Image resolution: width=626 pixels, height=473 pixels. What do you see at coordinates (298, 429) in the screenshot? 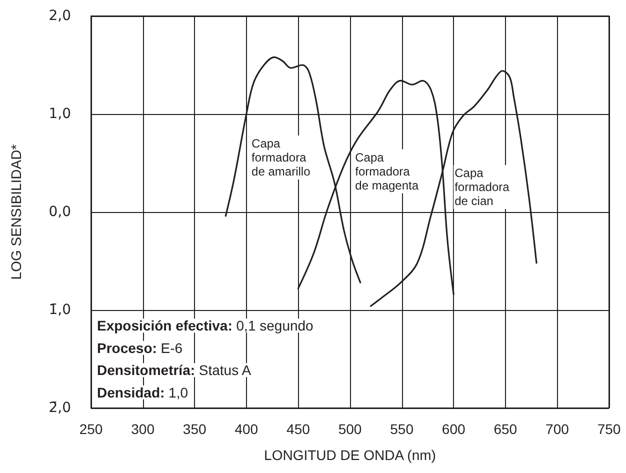
I see `x-tick-label: 450` at bounding box center [298, 429].